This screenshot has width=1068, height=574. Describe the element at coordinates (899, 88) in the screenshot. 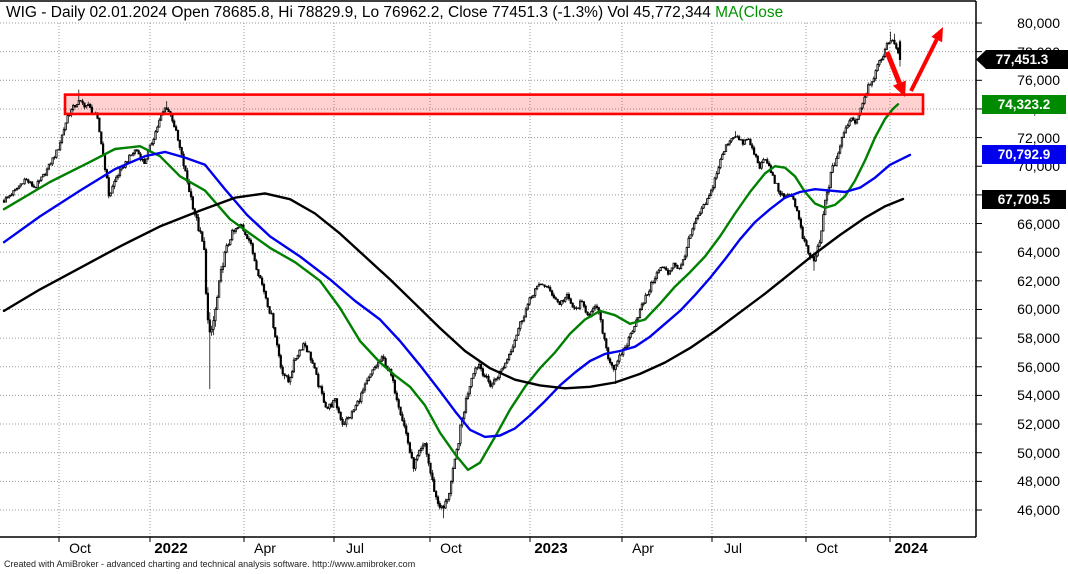

I see `pullback-arrow-head` at that location.